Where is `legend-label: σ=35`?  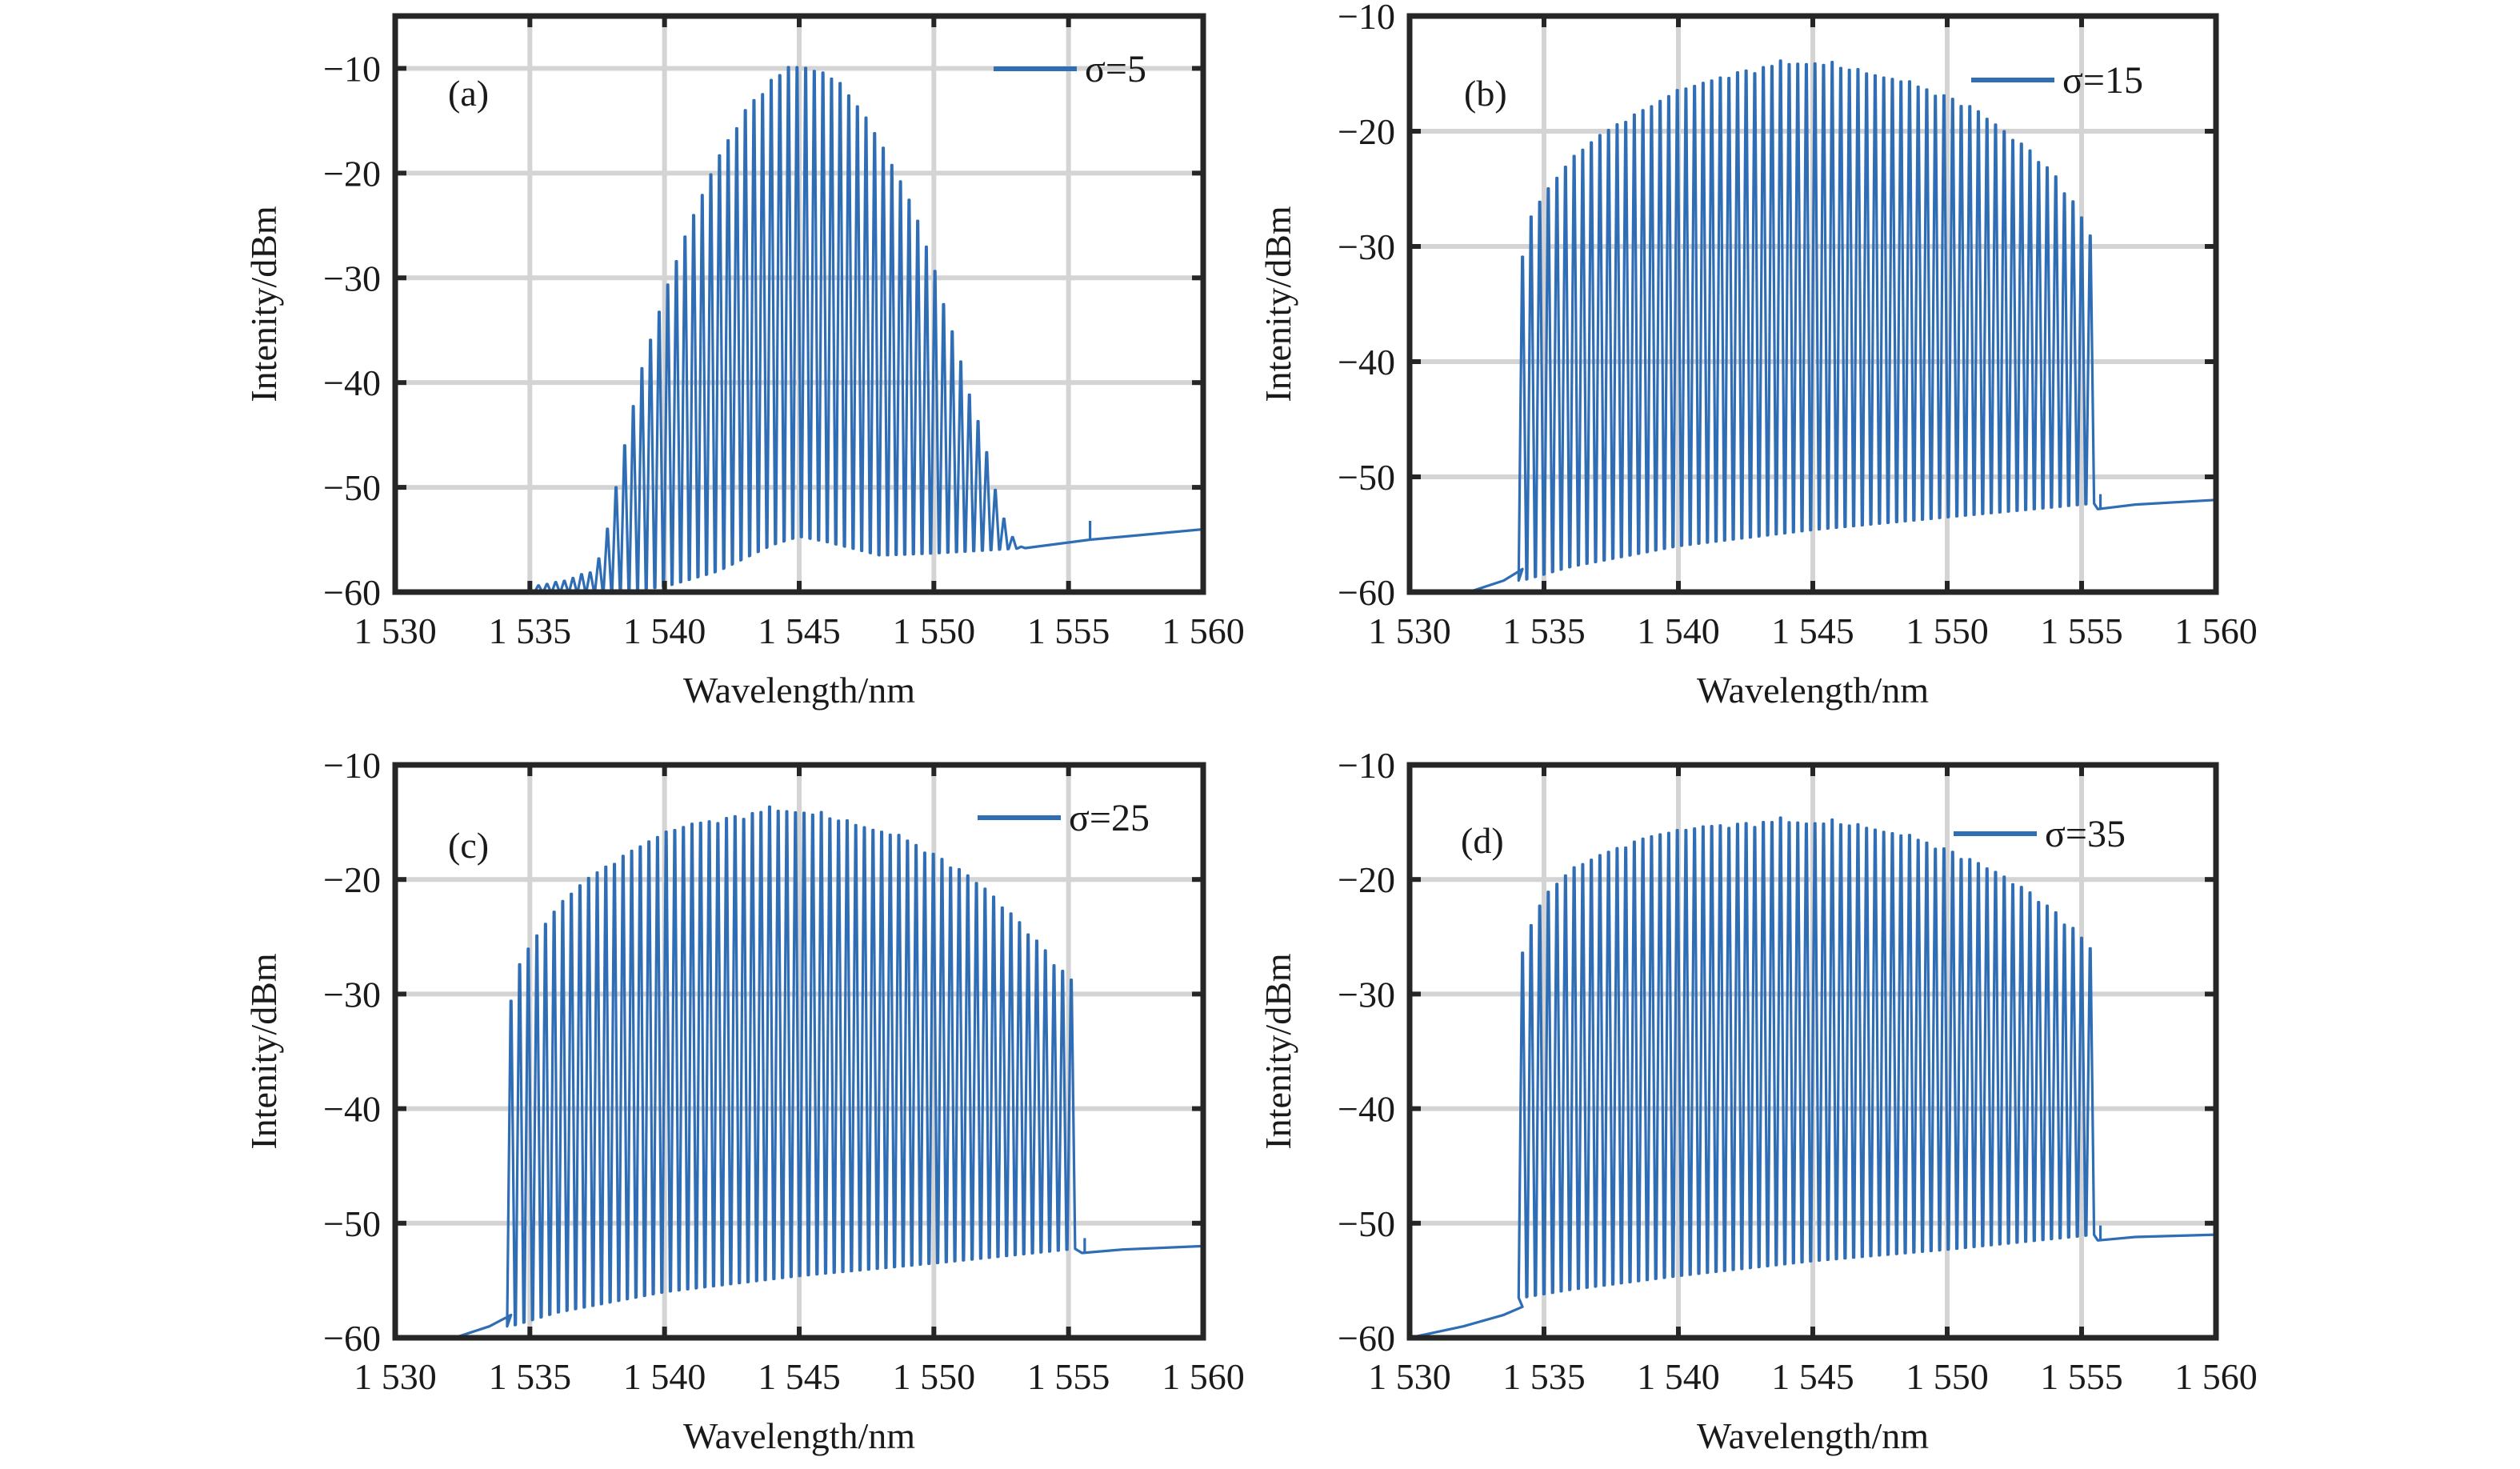
legend-label: σ=35 is located at coordinates (2085, 834).